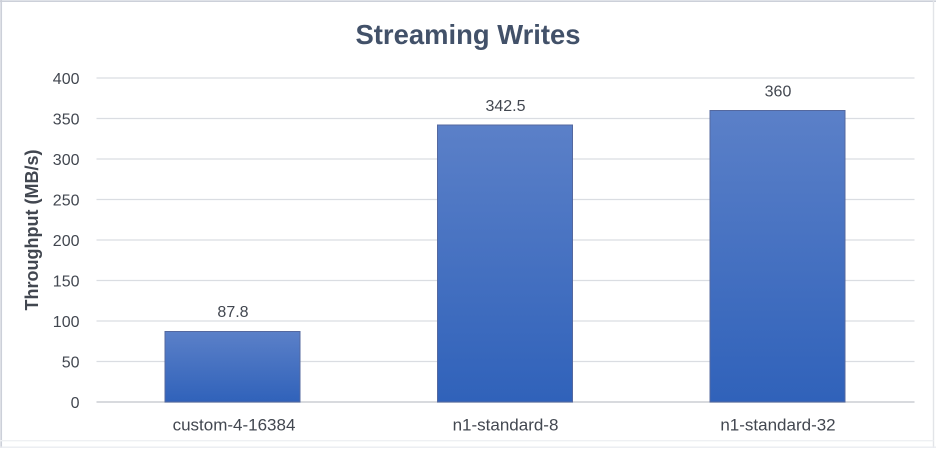  What do you see at coordinates (777, 425) in the screenshot?
I see `svg-text: n1-standard-32` at bounding box center [777, 425].